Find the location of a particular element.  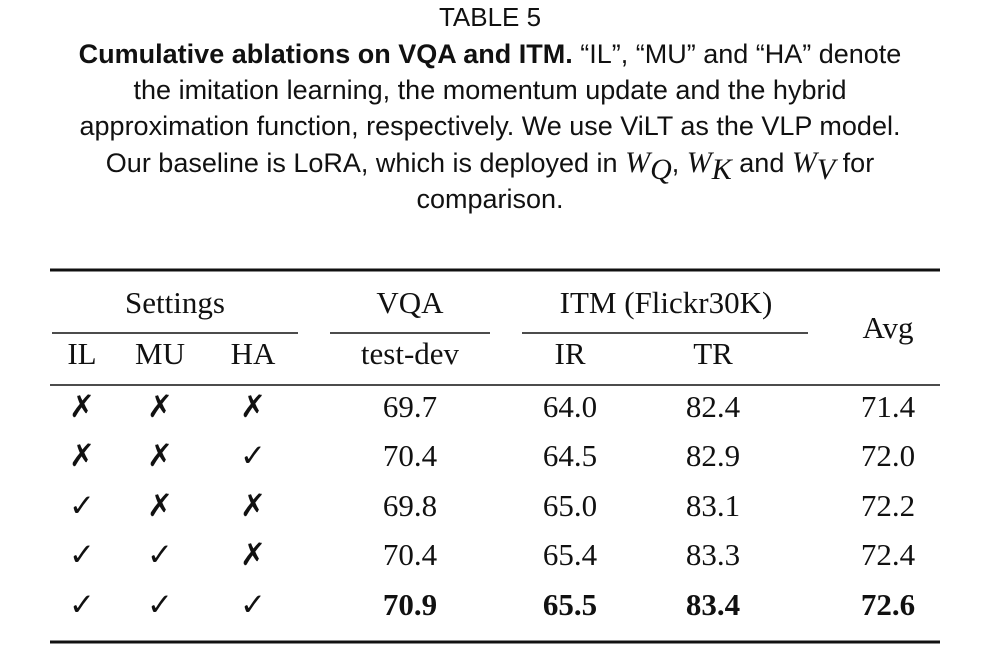

column-header: IL is located at coordinates (81, 353).